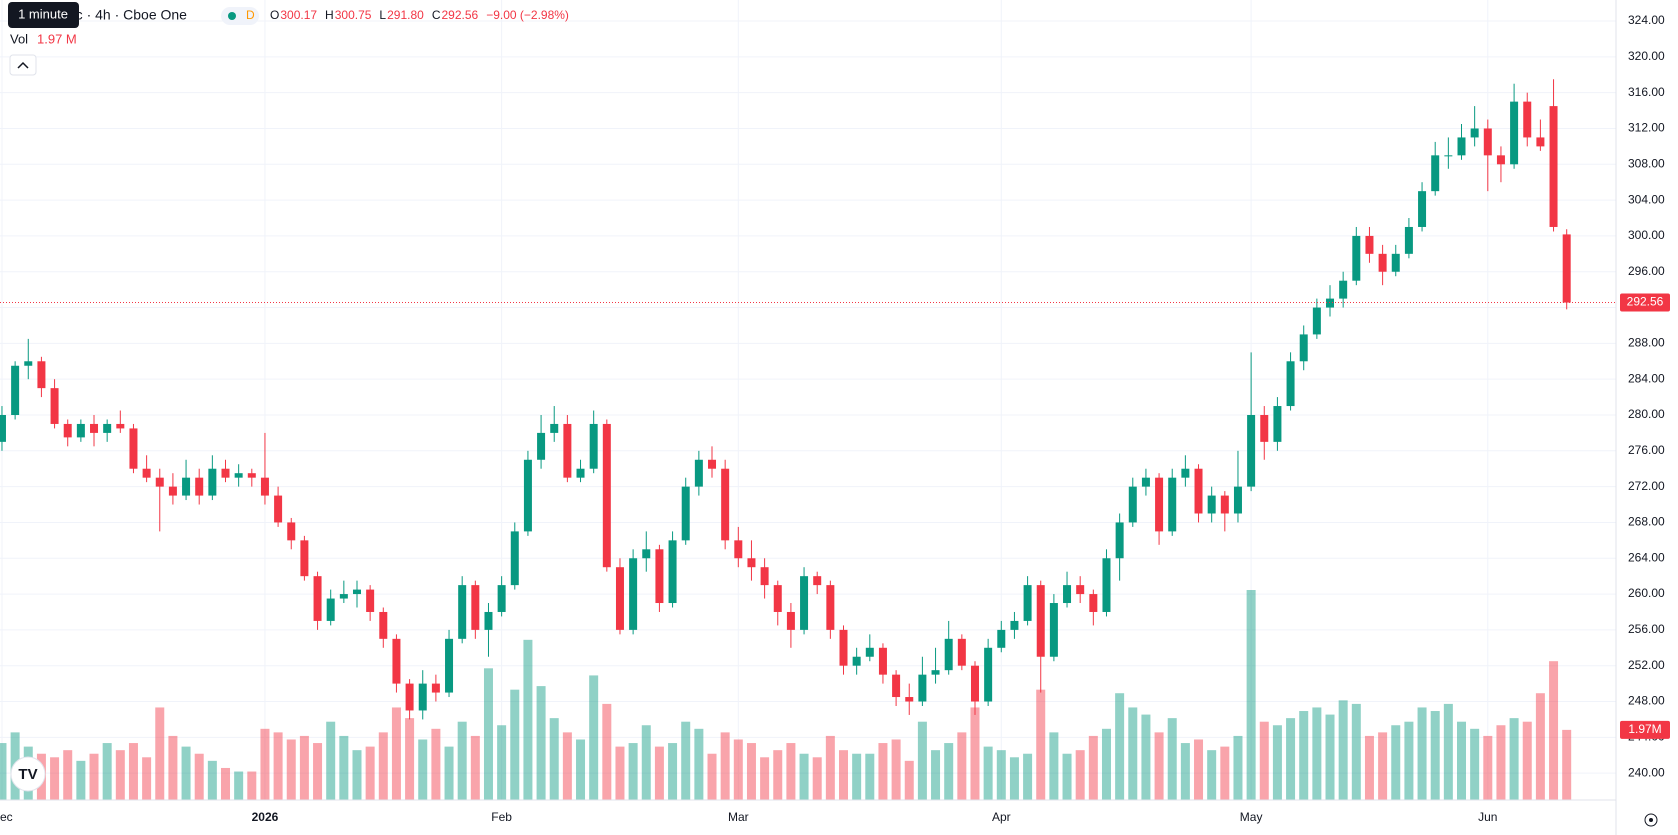 Image resolution: width=1678 pixels, height=835 pixels. Describe the element at coordinates (1646, 486) in the screenshot. I see `y-tick-label: 272.00` at that location.